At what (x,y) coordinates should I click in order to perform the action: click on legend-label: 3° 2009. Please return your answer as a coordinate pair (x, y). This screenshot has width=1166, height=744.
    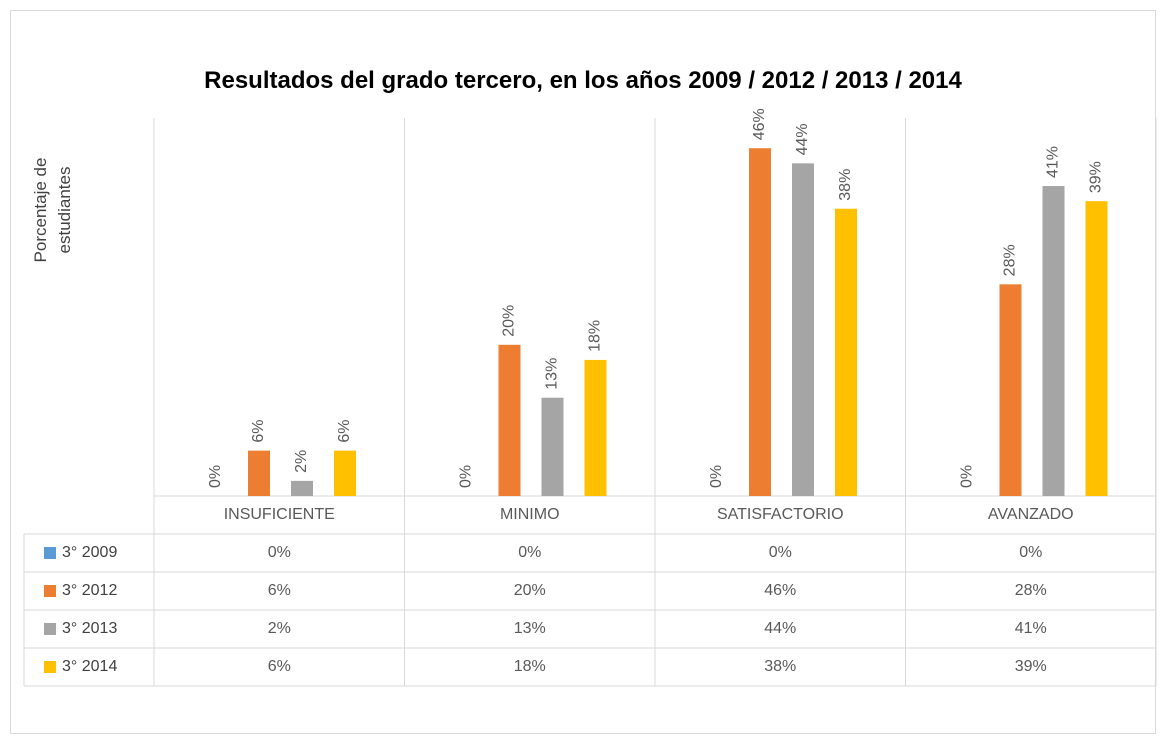
    Looking at the image, I should click on (89, 552).